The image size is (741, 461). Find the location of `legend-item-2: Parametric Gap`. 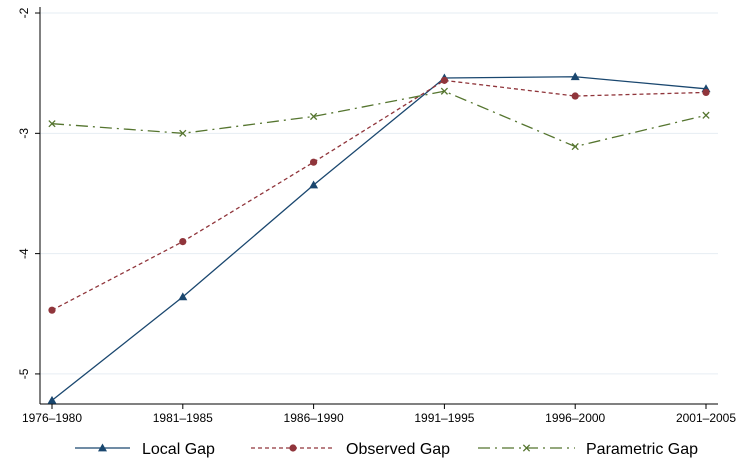

legend-item-2: Parametric Gap is located at coordinates (588, 449).